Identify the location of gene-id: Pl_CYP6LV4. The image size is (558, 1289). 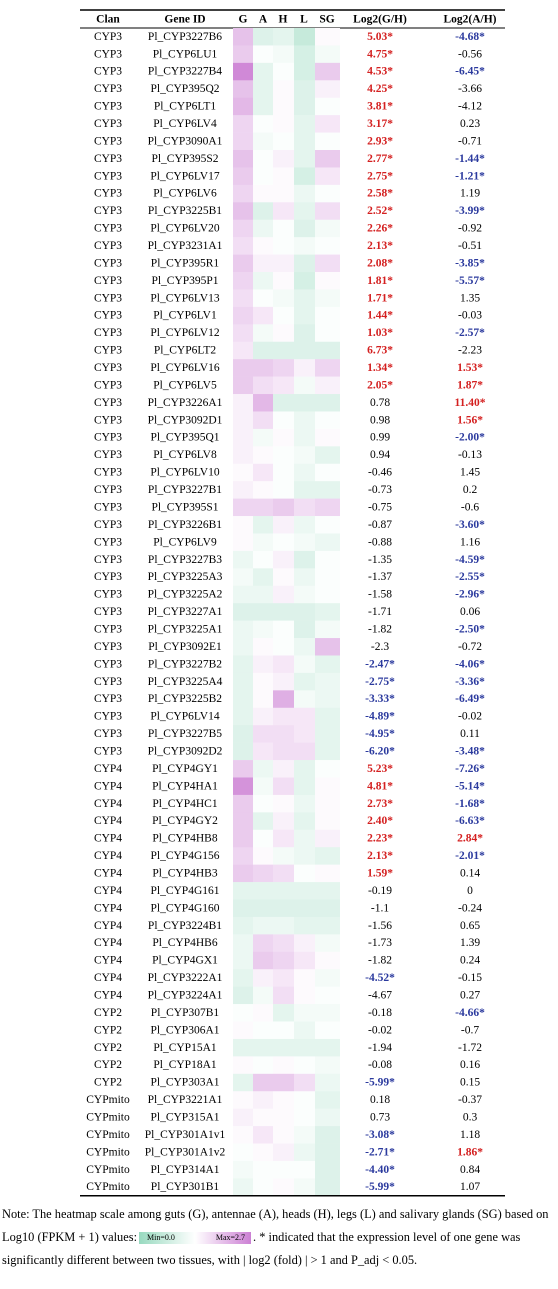
(185, 124).